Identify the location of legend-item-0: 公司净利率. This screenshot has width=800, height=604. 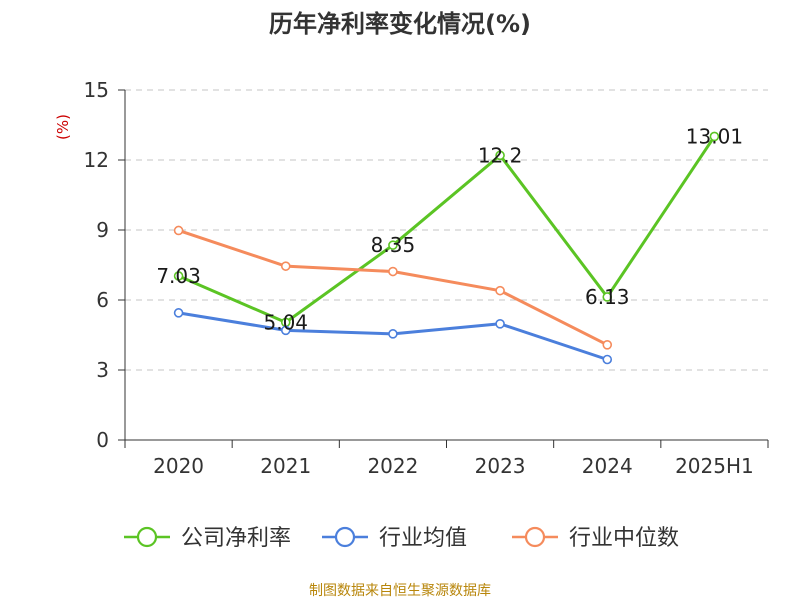
(207, 538).